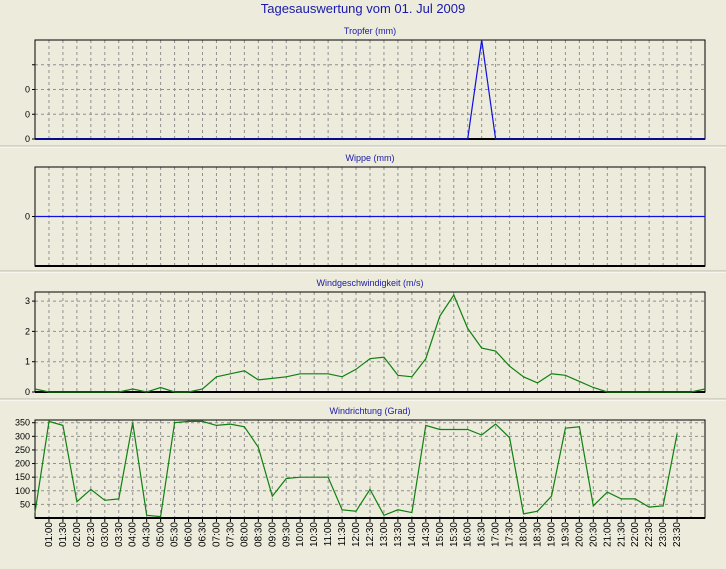  Describe the element at coordinates (649, 534) in the screenshot. I see `x-tick-label: 22:30` at that location.